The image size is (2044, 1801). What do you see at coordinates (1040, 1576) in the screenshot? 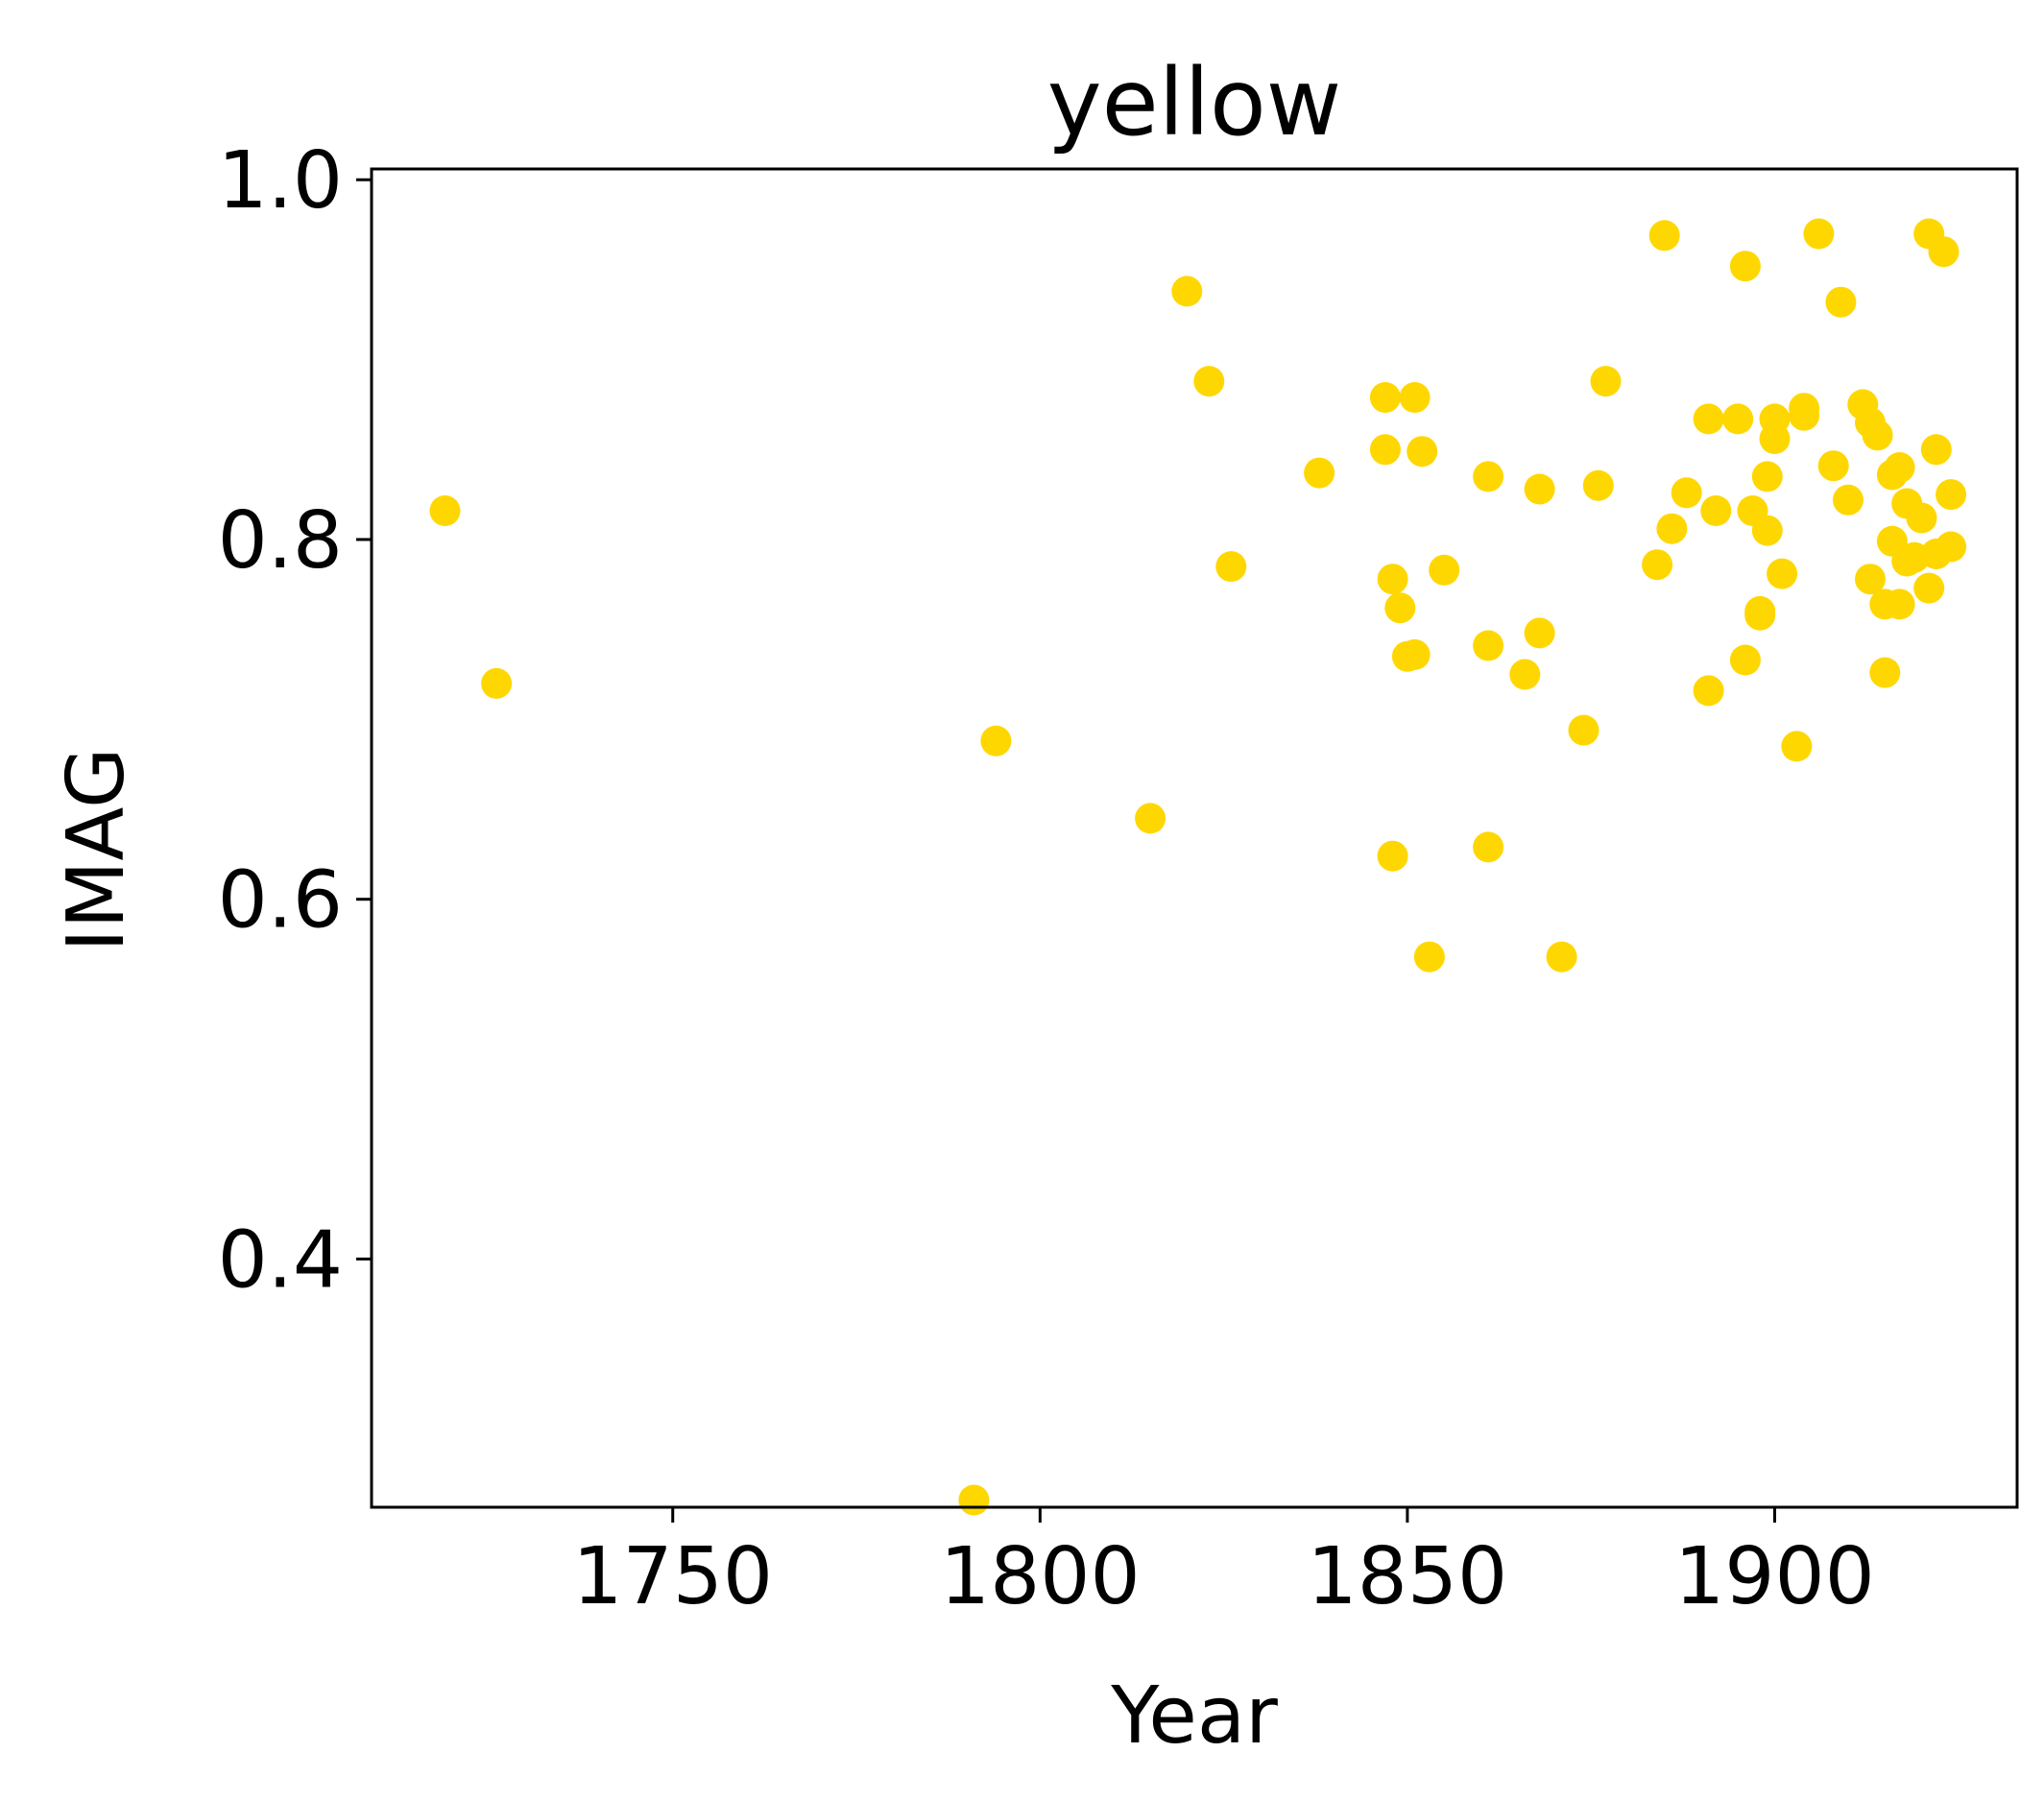
I see `x-tick-label: 1800` at bounding box center [1040, 1576].